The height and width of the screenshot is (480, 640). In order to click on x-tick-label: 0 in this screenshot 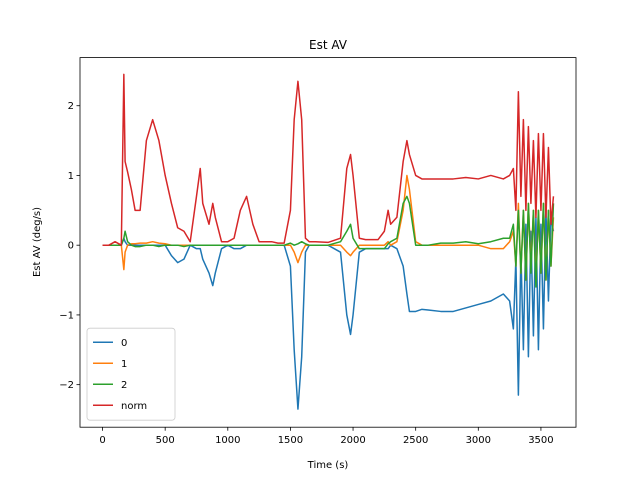, I will do `click(102, 440)`.